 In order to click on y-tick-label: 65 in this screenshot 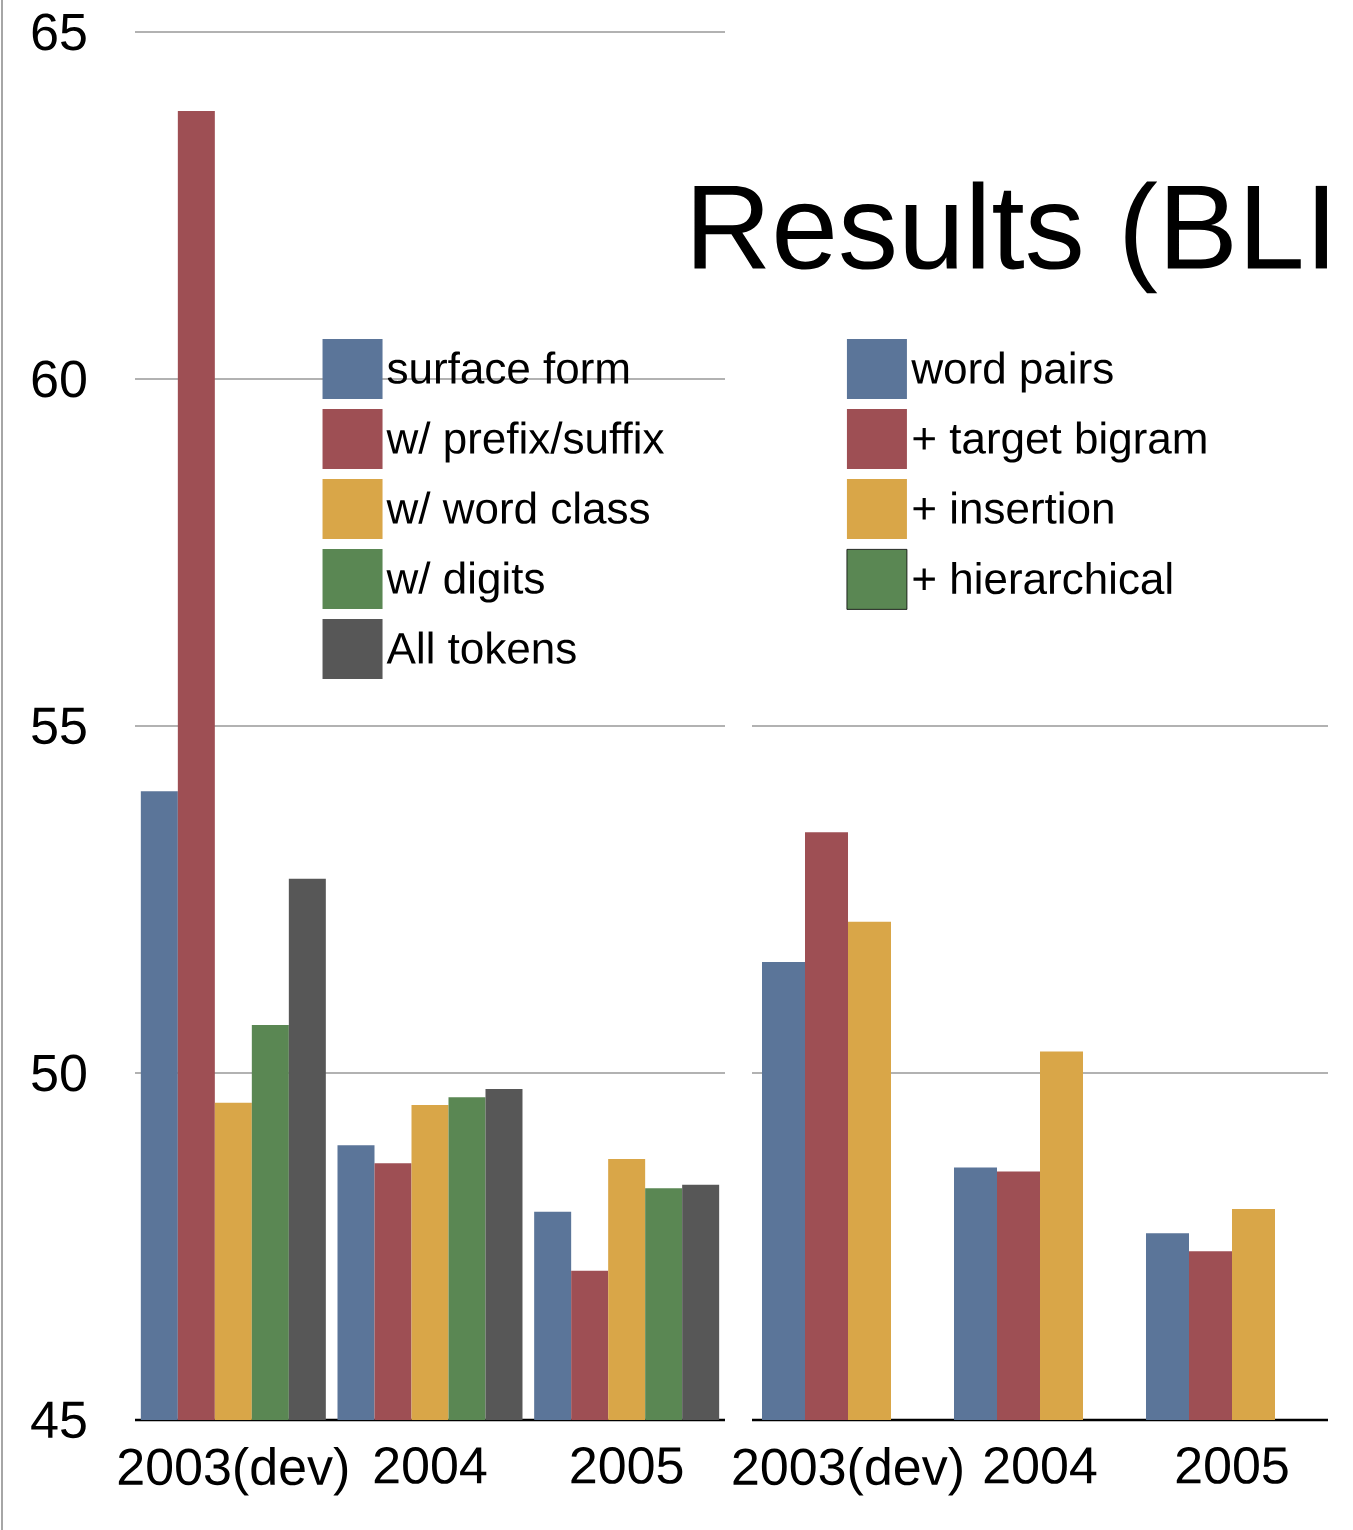, I will do `click(59, 32)`.